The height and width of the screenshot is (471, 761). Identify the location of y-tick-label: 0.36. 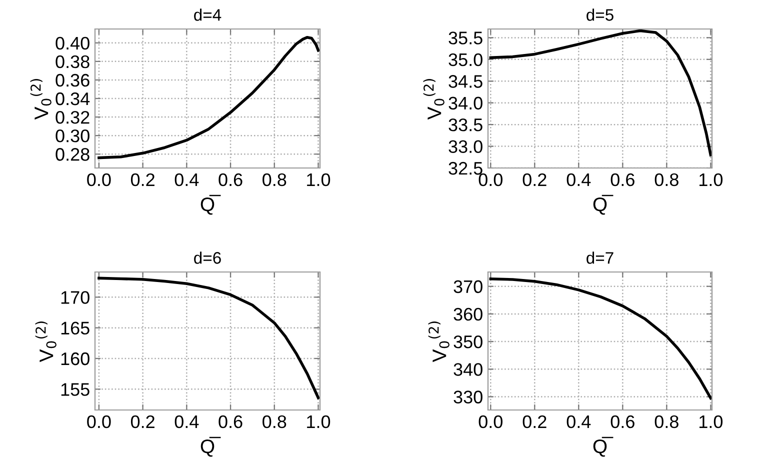
(73, 80).